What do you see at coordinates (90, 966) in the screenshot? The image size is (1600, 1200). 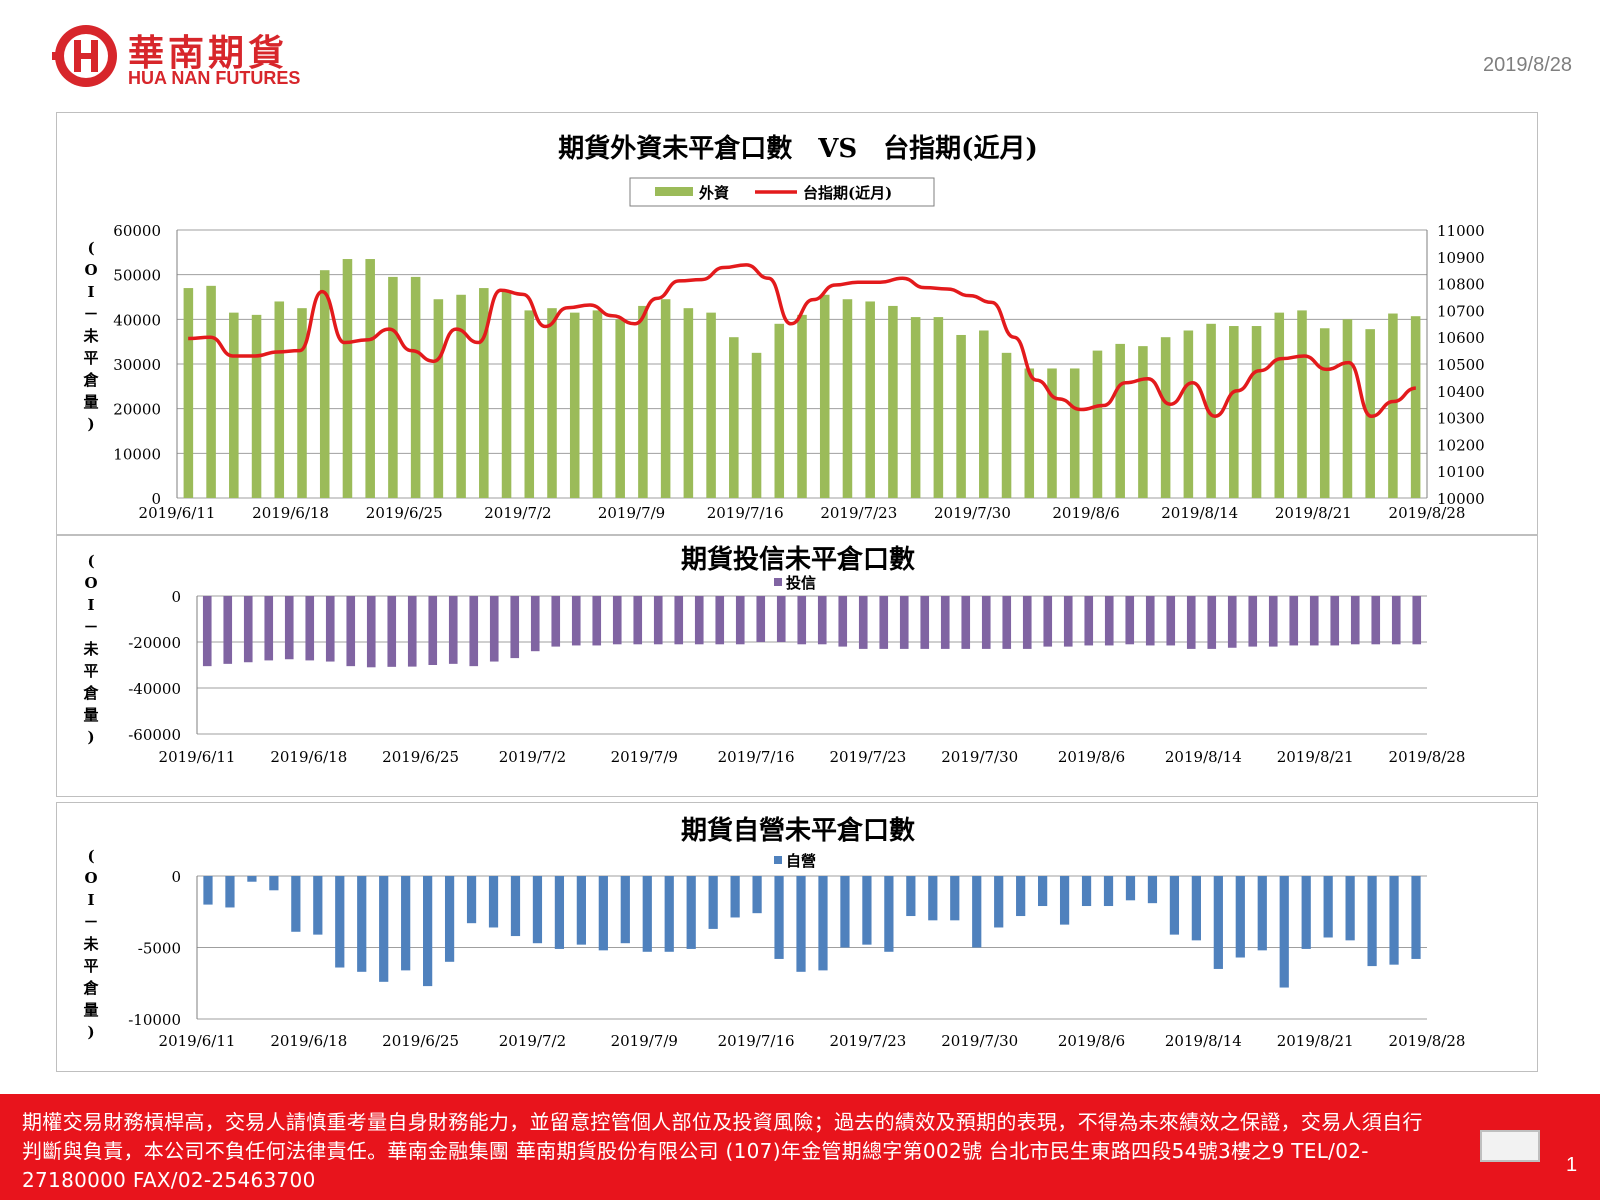 I see `y-axis-label-char: 平` at bounding box center [90, 966].